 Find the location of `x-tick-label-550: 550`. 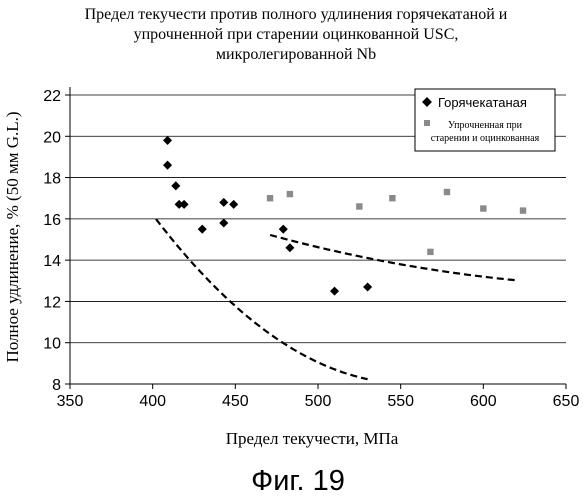

x-tick-label-550: 550 is located at coordinates (400, 401).